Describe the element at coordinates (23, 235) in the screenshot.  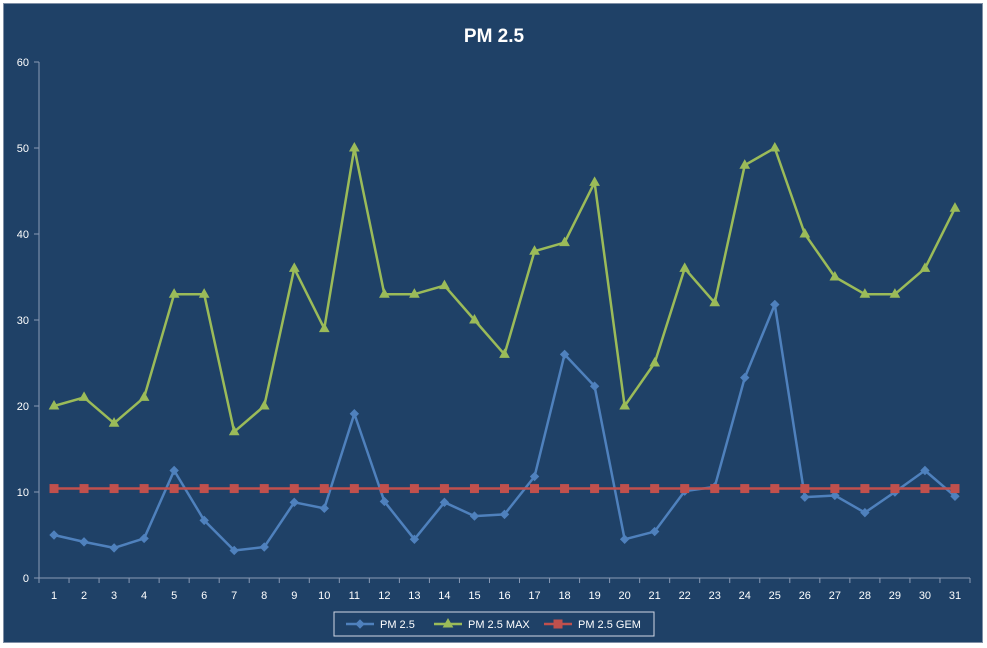
I see `y-tick-label: 40` at that location.